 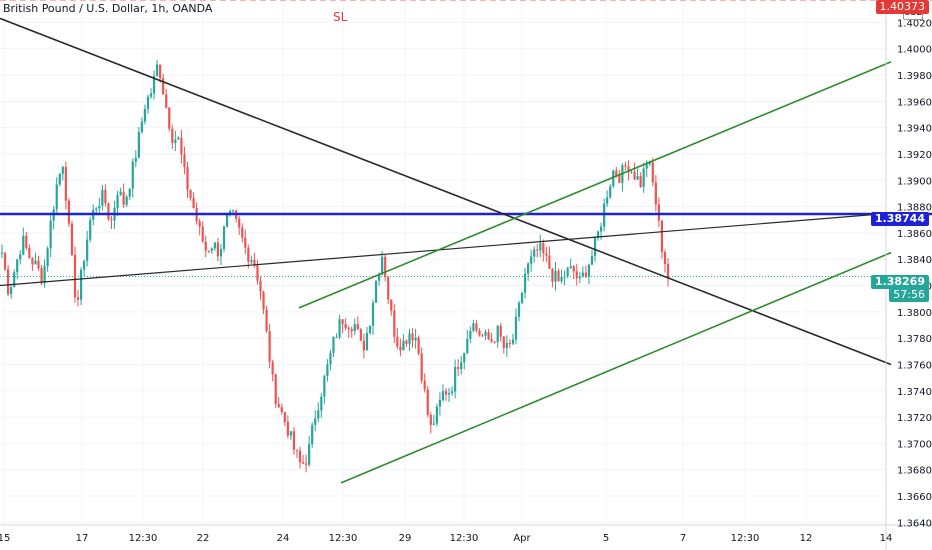 I want to click on y-tick-label: 1.36800, so click(x=914, y=471).